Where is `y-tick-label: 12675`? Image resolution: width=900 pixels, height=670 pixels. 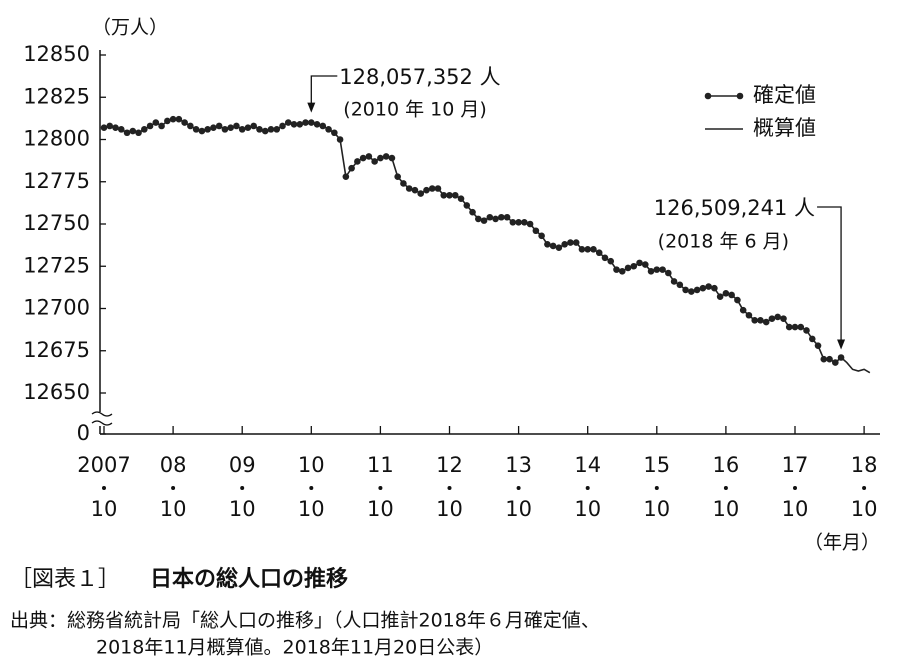 y-tick-label: 12675 is located at coordinates (56, 350).